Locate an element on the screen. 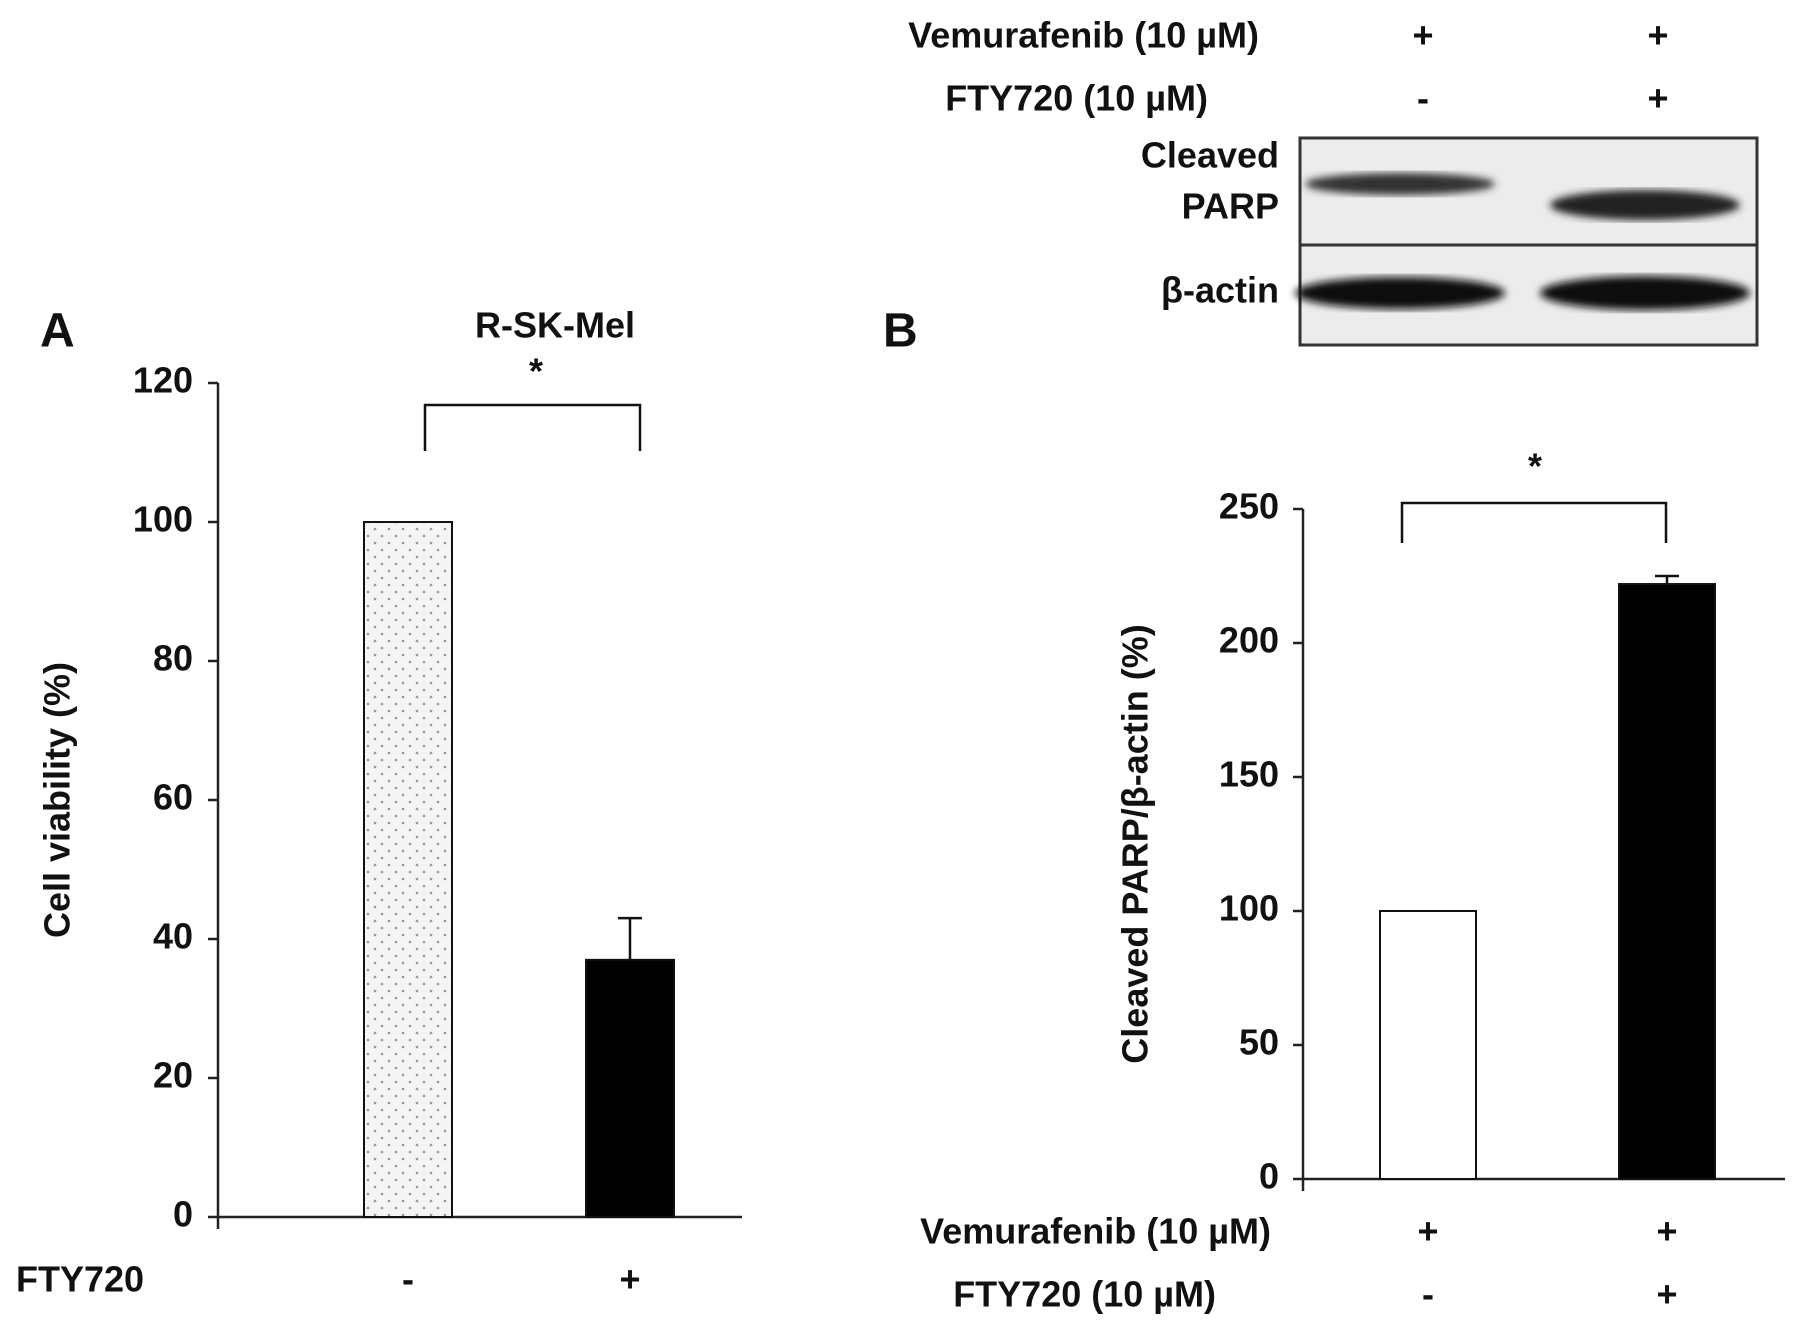  y-tick-label: 250 is located at coordinates (1249, 506).